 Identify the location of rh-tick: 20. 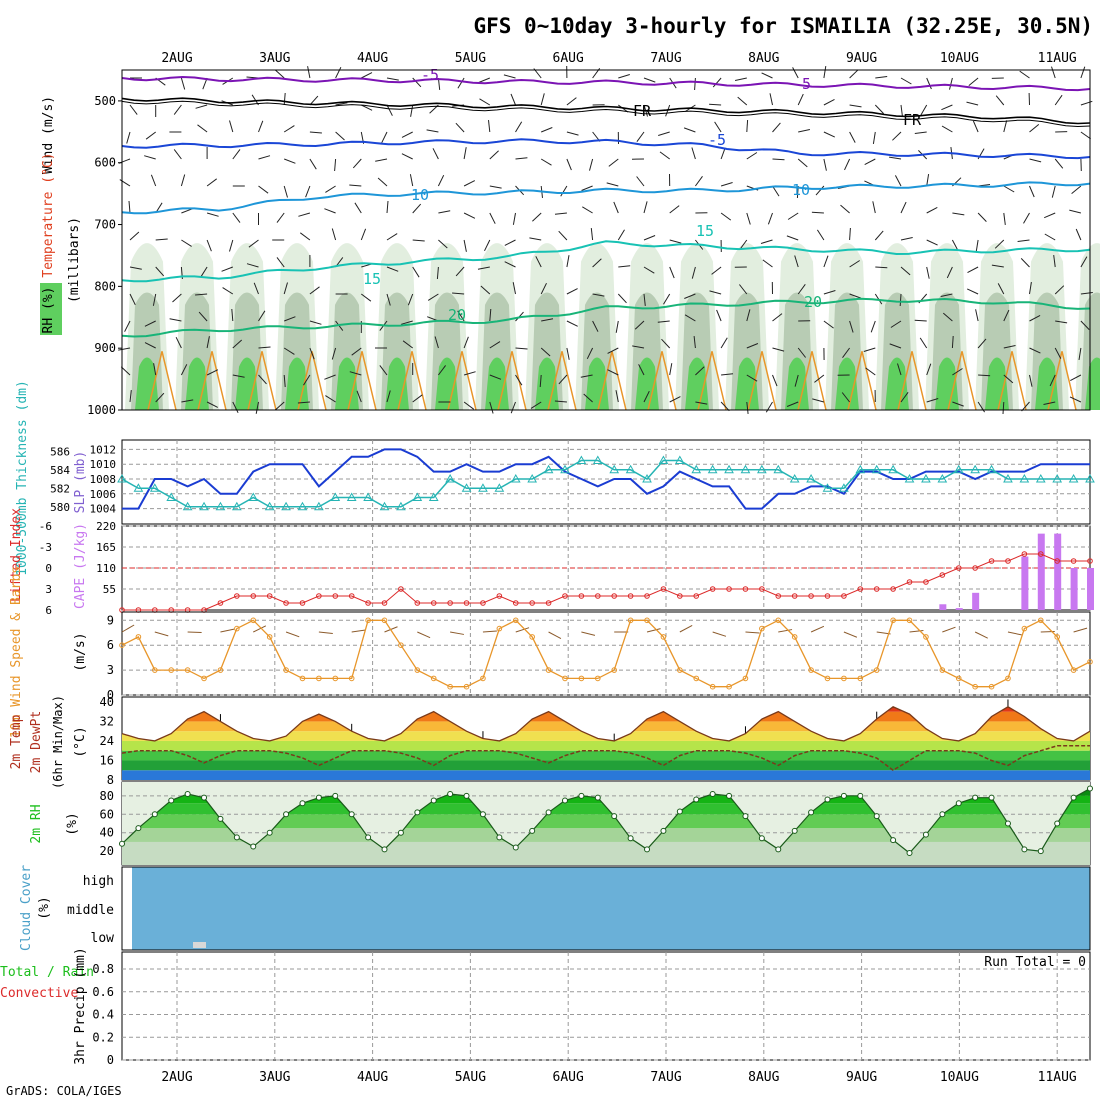
(107, 851).